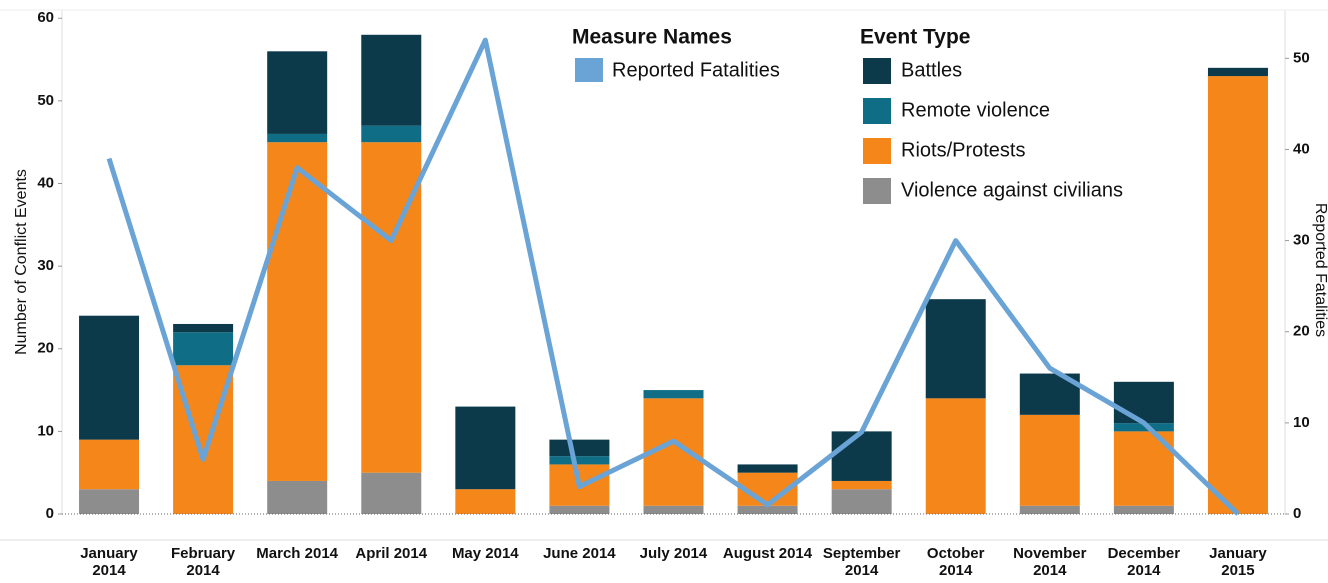 The height and width of the screenshot is (583, 1328). What do you see at coordinates (1320, 270) in the screenshot?
I see `y2-axis-label: Reported Fatalities` at bounding box center [1320, 270].